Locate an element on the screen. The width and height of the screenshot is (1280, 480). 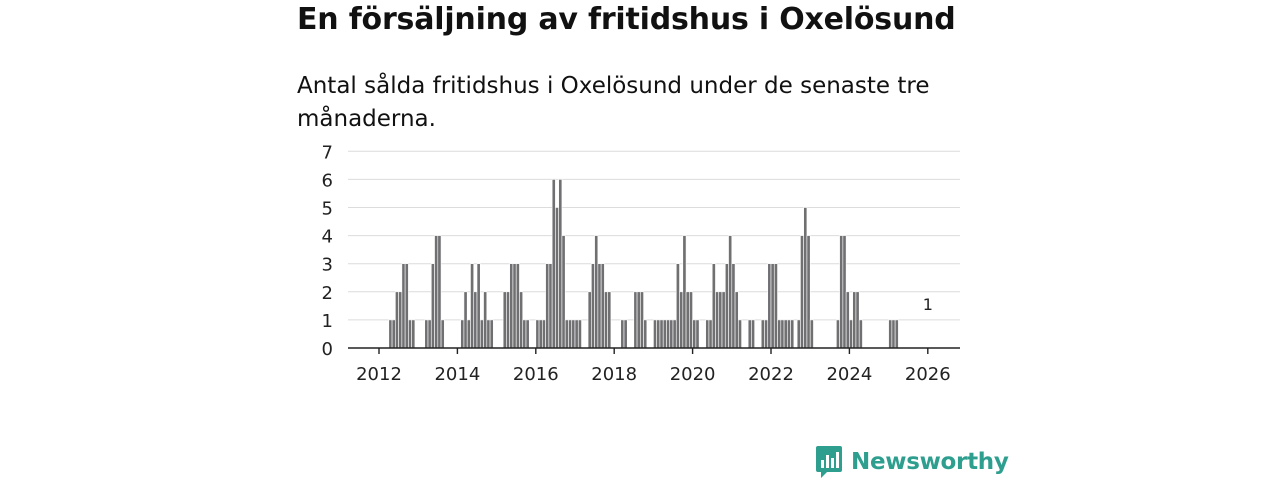
x-tick-label: 2022 is located at coordinates (771, 374).